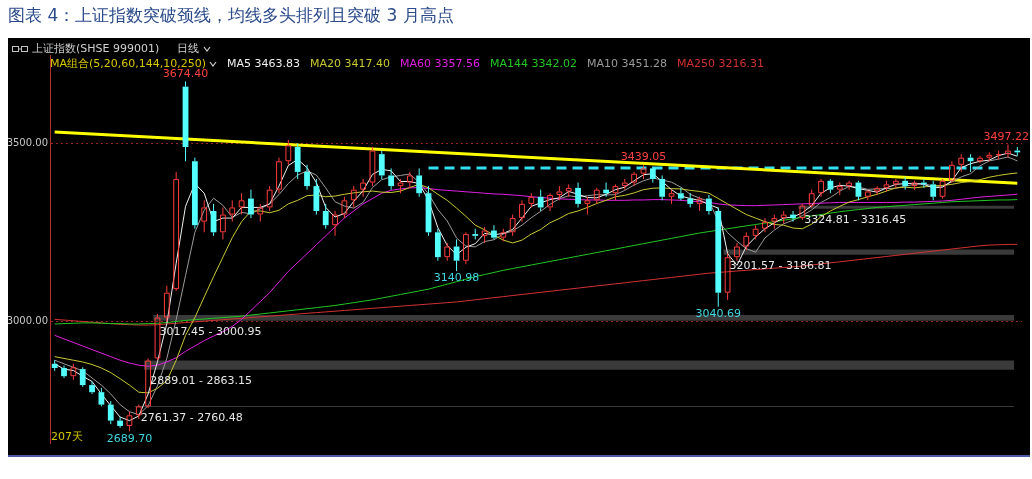 This screenshot has width=1032, height=479. I want to click on y-tick-label: 3500.00, so click(27, 143).